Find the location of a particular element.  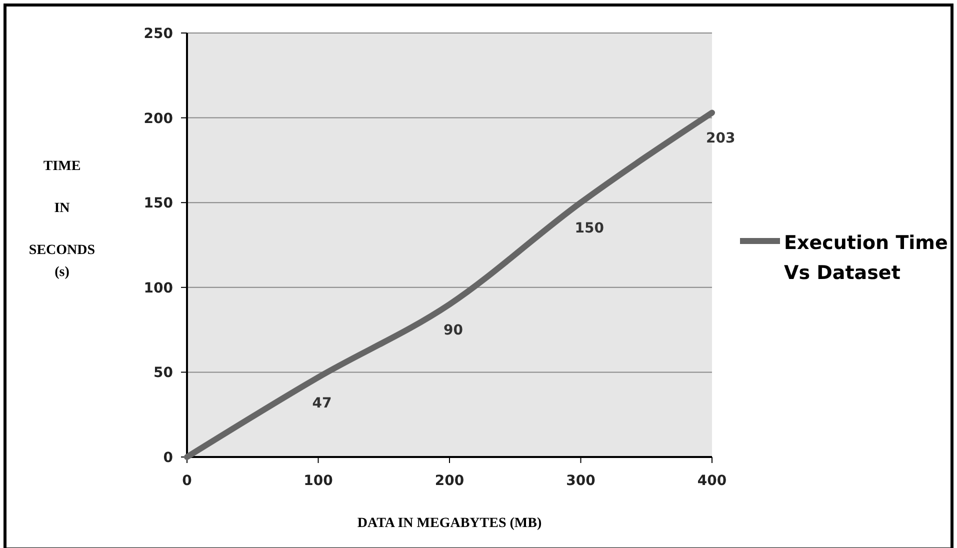

x-tick-label: 100 is located at coordinates (319, 481).